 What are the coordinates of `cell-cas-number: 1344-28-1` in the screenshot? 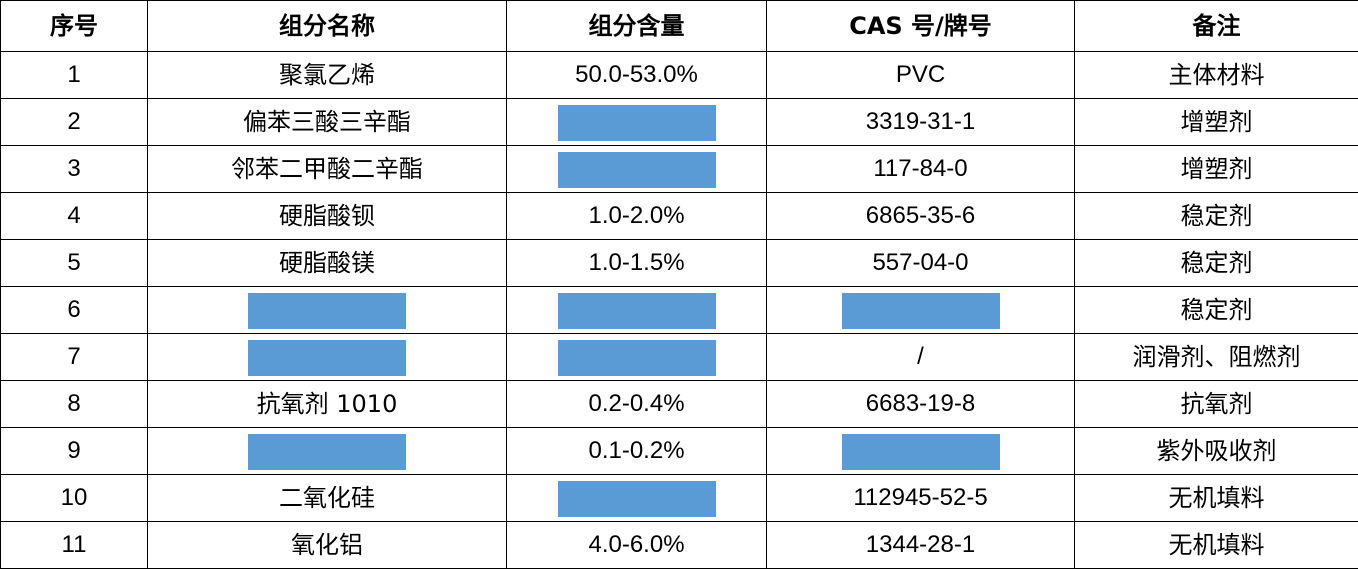 It's located at (920, 545).